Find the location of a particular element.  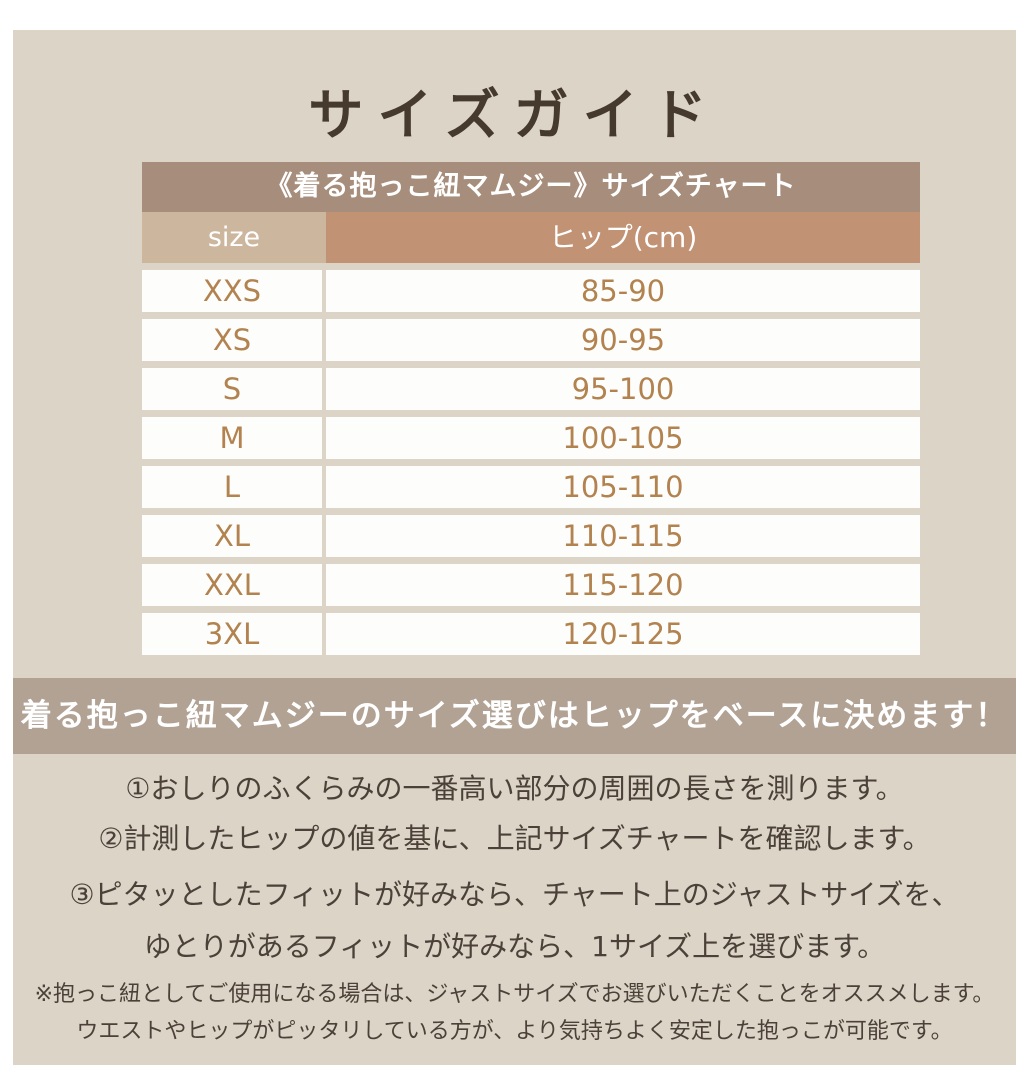

table-row: XXS 85-90 is located at coordinates (531, 291).